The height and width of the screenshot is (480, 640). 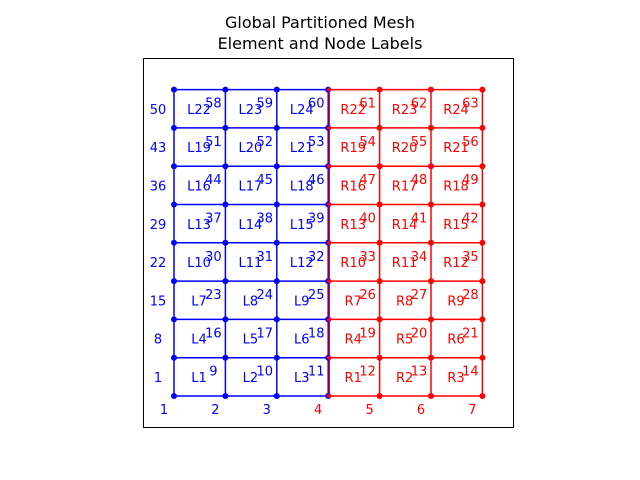 I want to click on title-line-1: Global Partitioned Mesh, so click(x=319, y=22).